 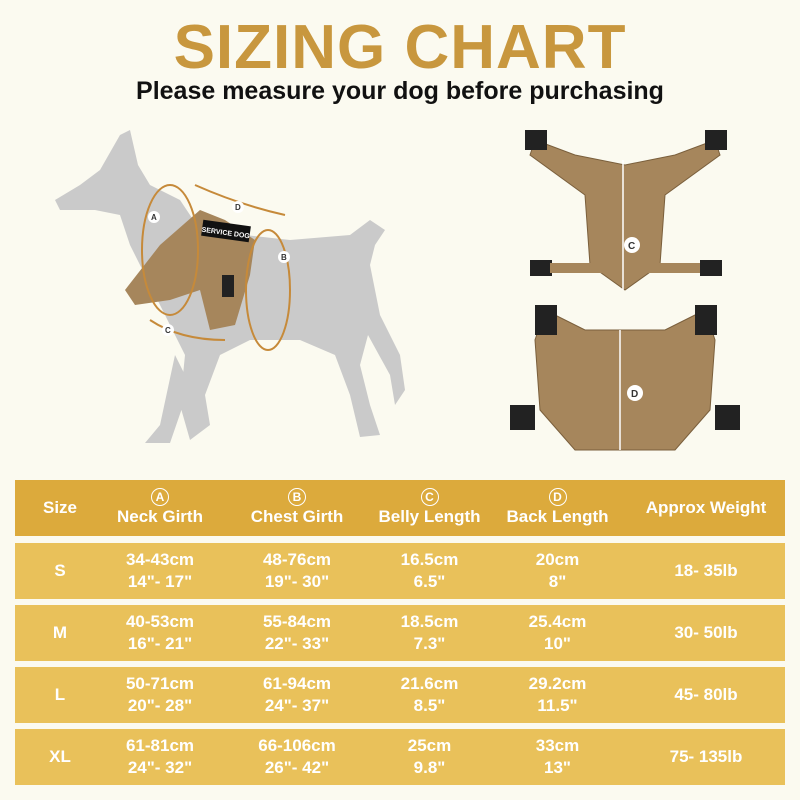 I want to click on harness-top-view: C, so click(x=626, y=210).